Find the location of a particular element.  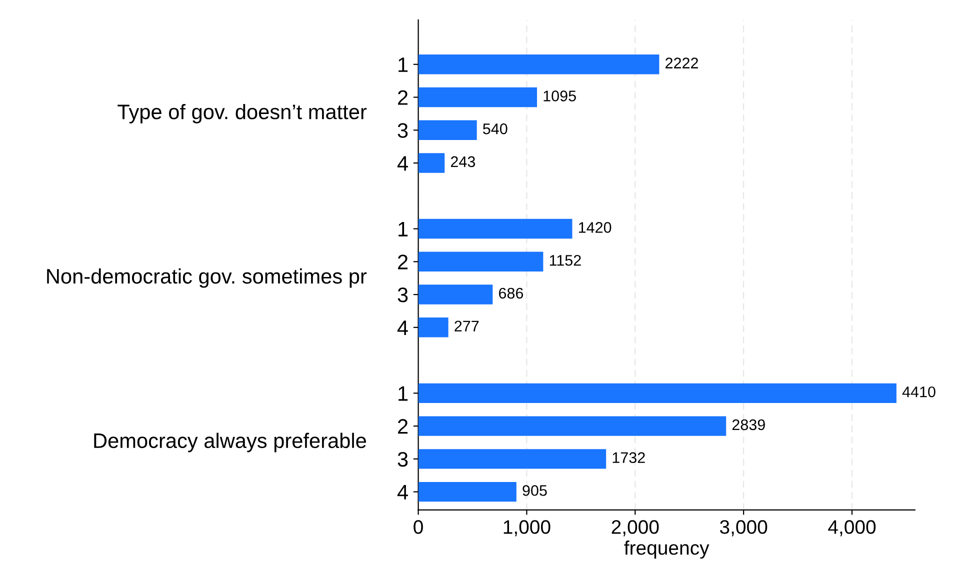

data-label: 540 is located at coordinates (495, 128).